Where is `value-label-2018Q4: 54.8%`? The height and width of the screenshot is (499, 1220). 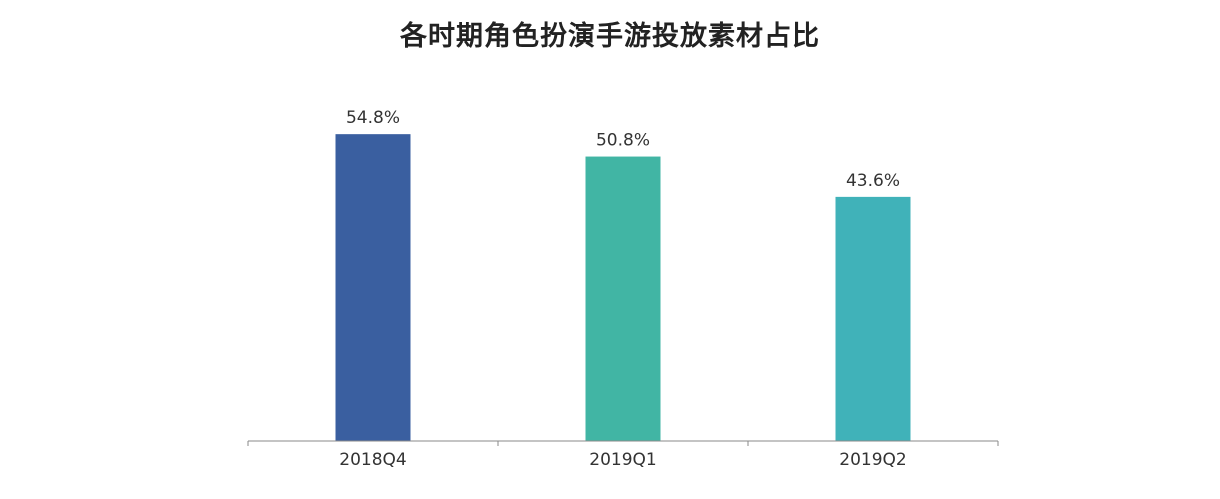
value-label-2018Q4: 54.8% is located at coordinates (373, 118).